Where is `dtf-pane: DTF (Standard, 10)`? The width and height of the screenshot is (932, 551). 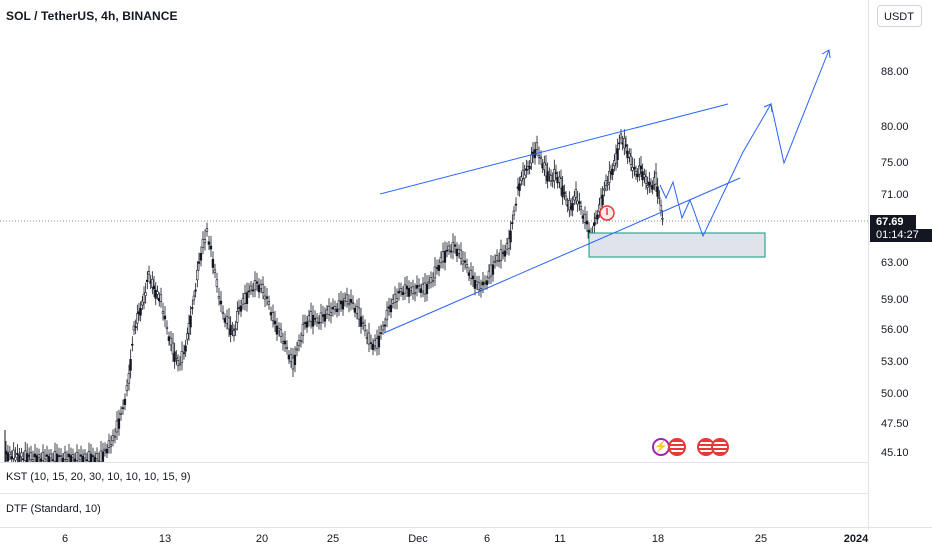 dtf-pane: DTF (Standard, 10) is located at coordinates (434, 510).